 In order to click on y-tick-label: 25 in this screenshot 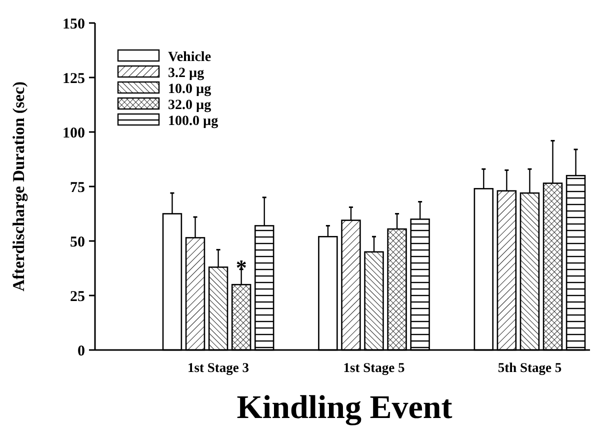, I will do `click(77, 296)`.